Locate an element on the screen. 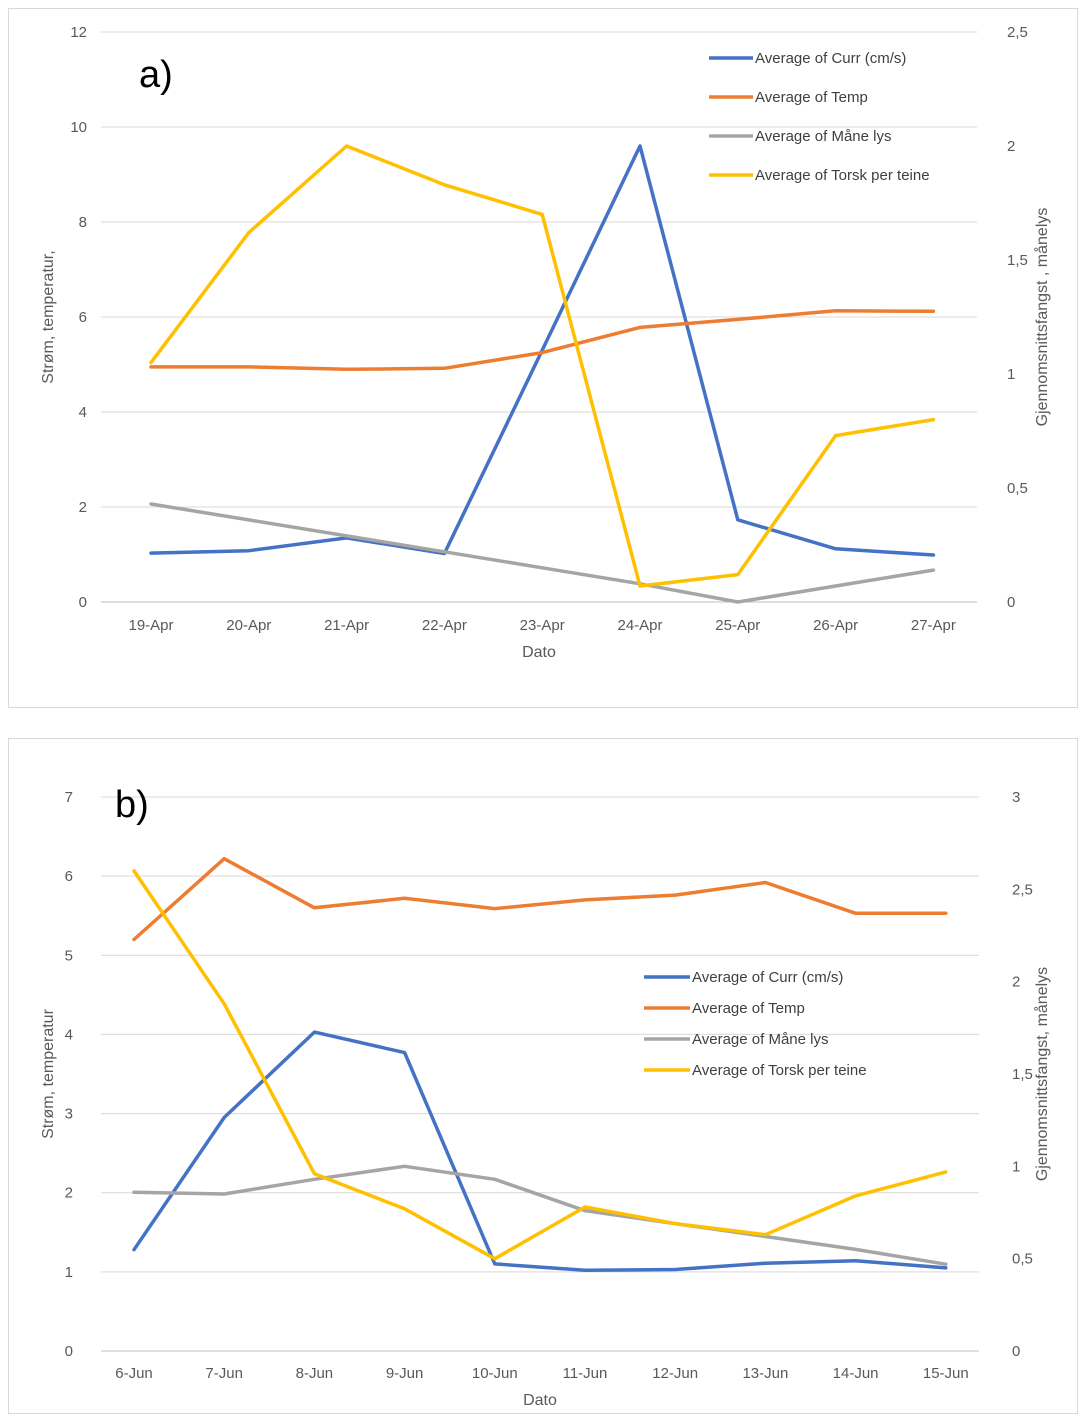 This screenshot has height=1414, width=1080. chart-a-y2-axis-title: Gjennomsnittsfangst , månelys is located at coordinates (1042, 317).